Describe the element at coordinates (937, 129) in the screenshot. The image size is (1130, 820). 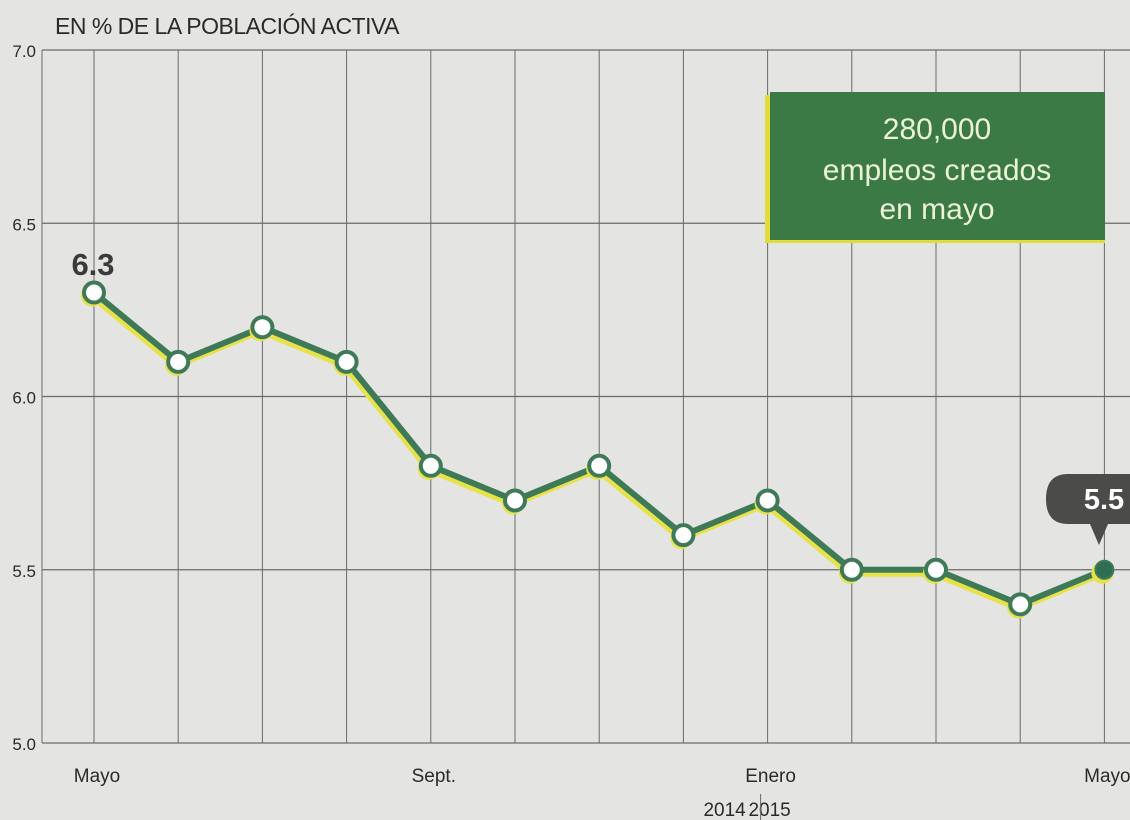
I see `callout-line-1: 280,000` at that location.